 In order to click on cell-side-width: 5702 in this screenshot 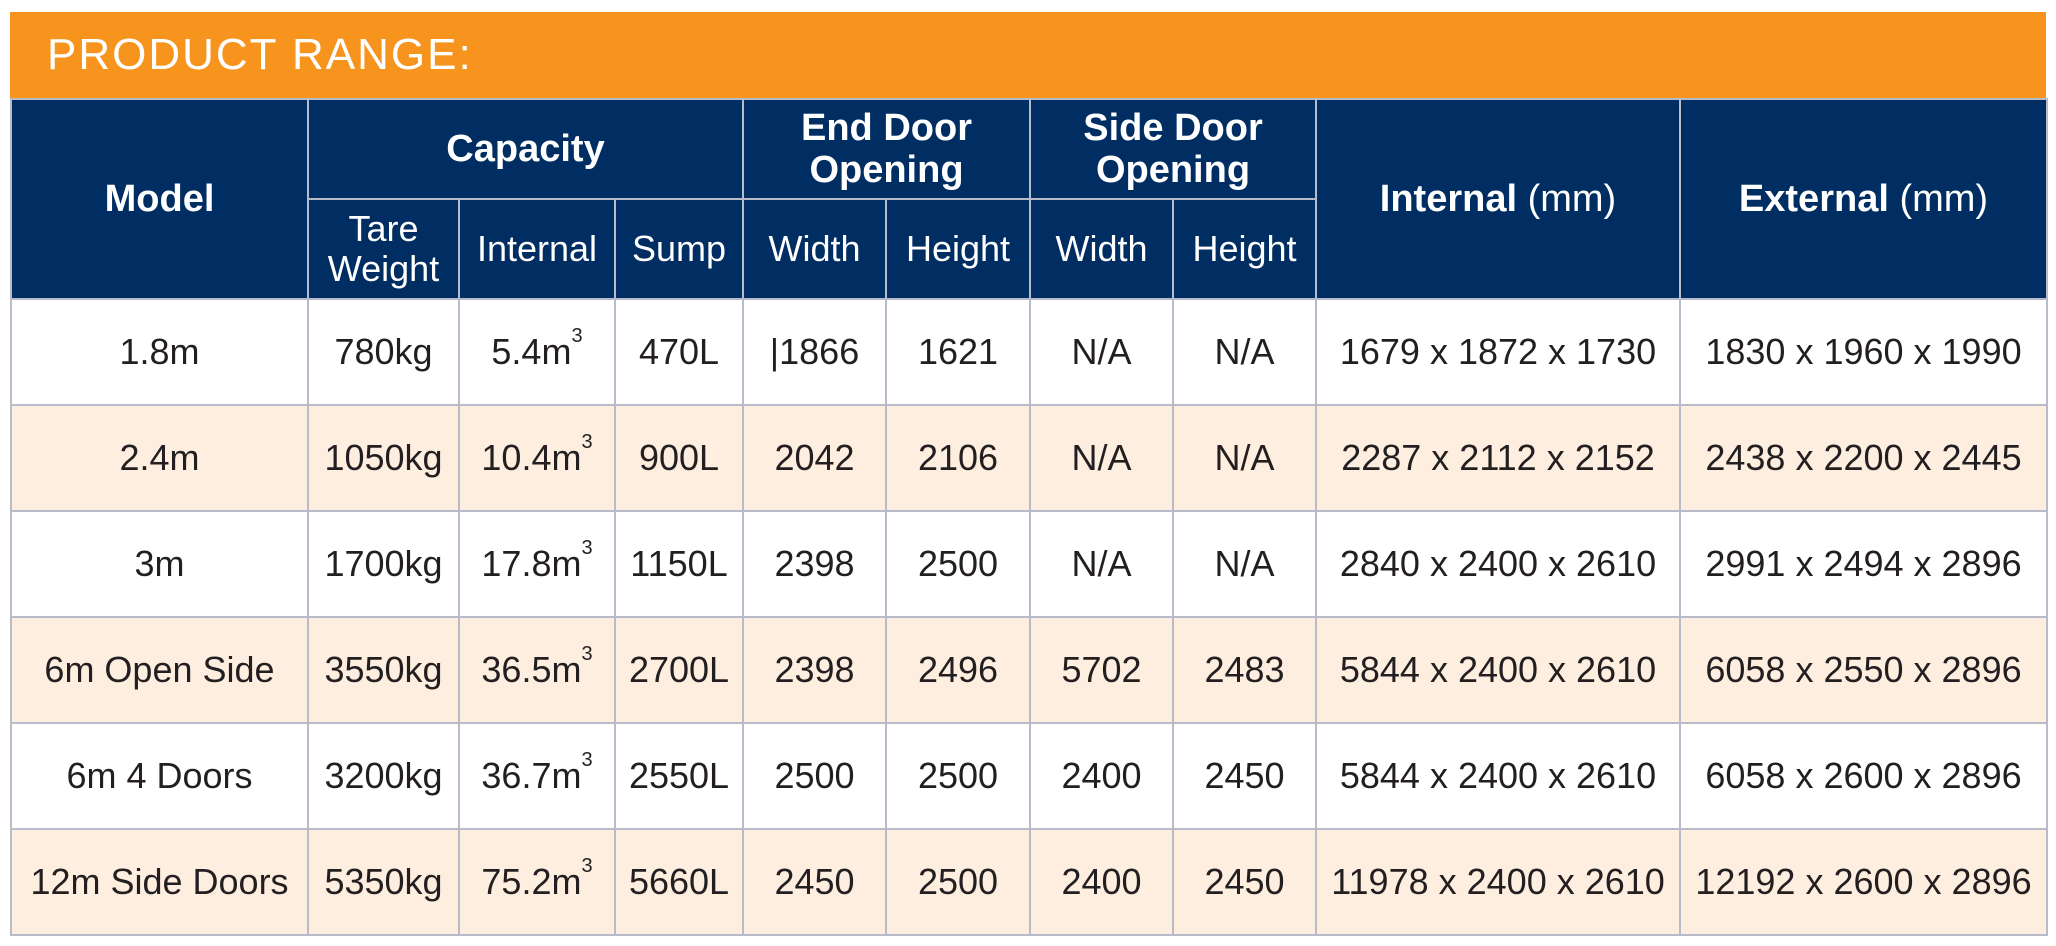, I will do `click(1101, 670)`.